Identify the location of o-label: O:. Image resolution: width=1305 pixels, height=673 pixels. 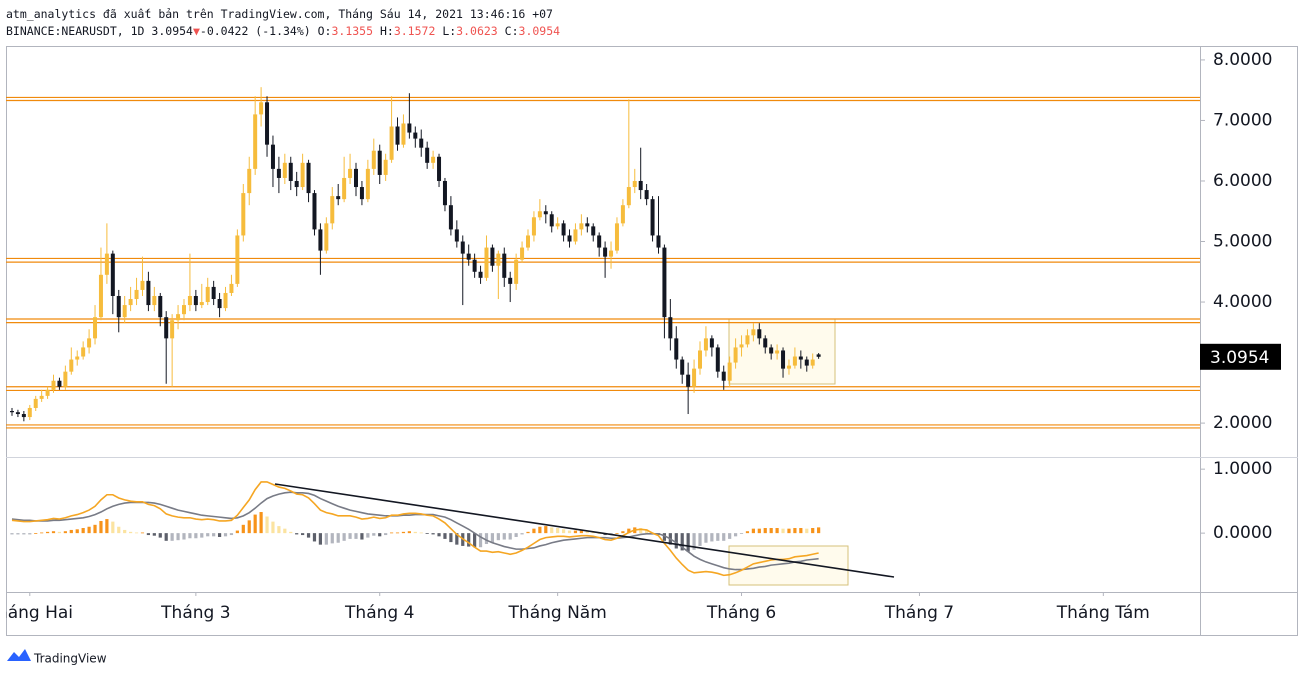
(325, 31).